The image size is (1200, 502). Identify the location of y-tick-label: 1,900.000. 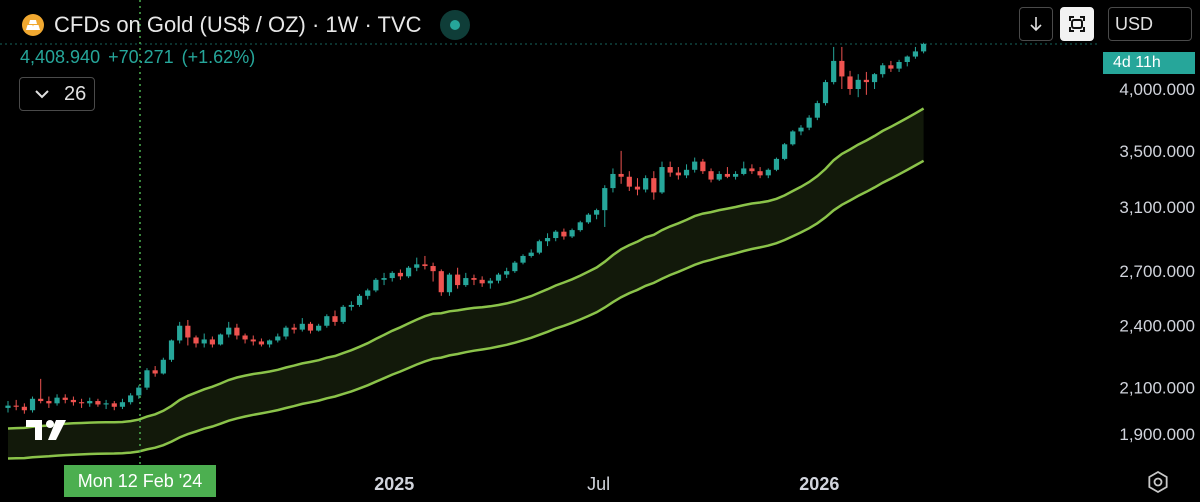
(1157, 434).